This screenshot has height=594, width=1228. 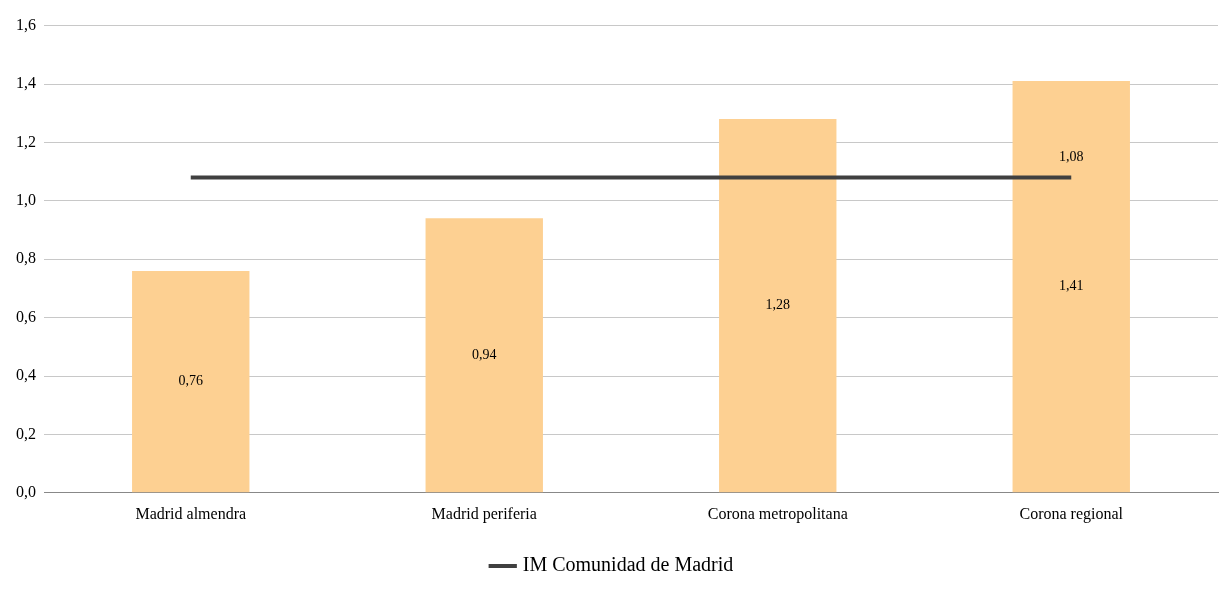 I want to click on x-tick-label: Madrid almendra, so click(x=191, y=513).